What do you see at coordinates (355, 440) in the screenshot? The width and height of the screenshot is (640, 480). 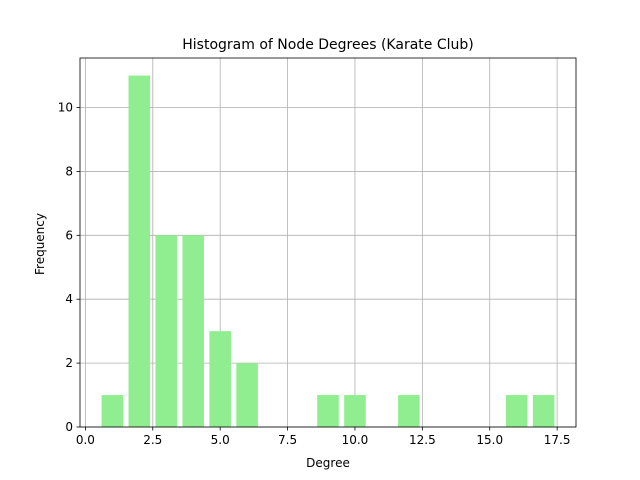 I see `x-tick-label: 10.0` at bounding box center [355, 440].